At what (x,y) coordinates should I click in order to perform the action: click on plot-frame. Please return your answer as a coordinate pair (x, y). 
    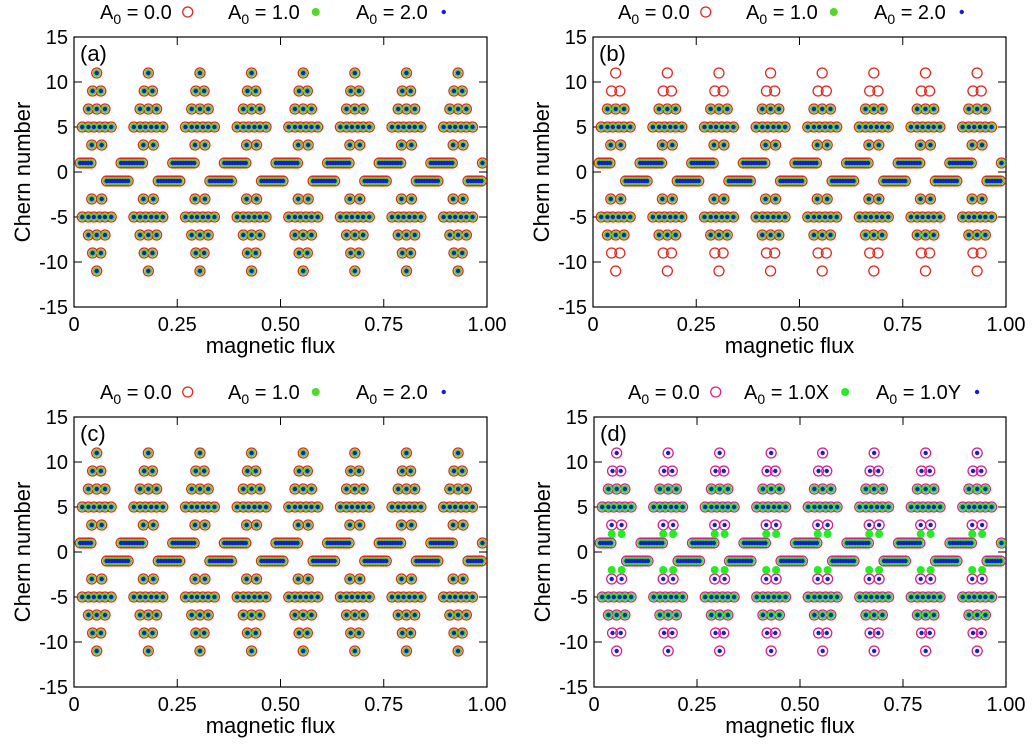
    Looking at the image, I should click on (800, 552).